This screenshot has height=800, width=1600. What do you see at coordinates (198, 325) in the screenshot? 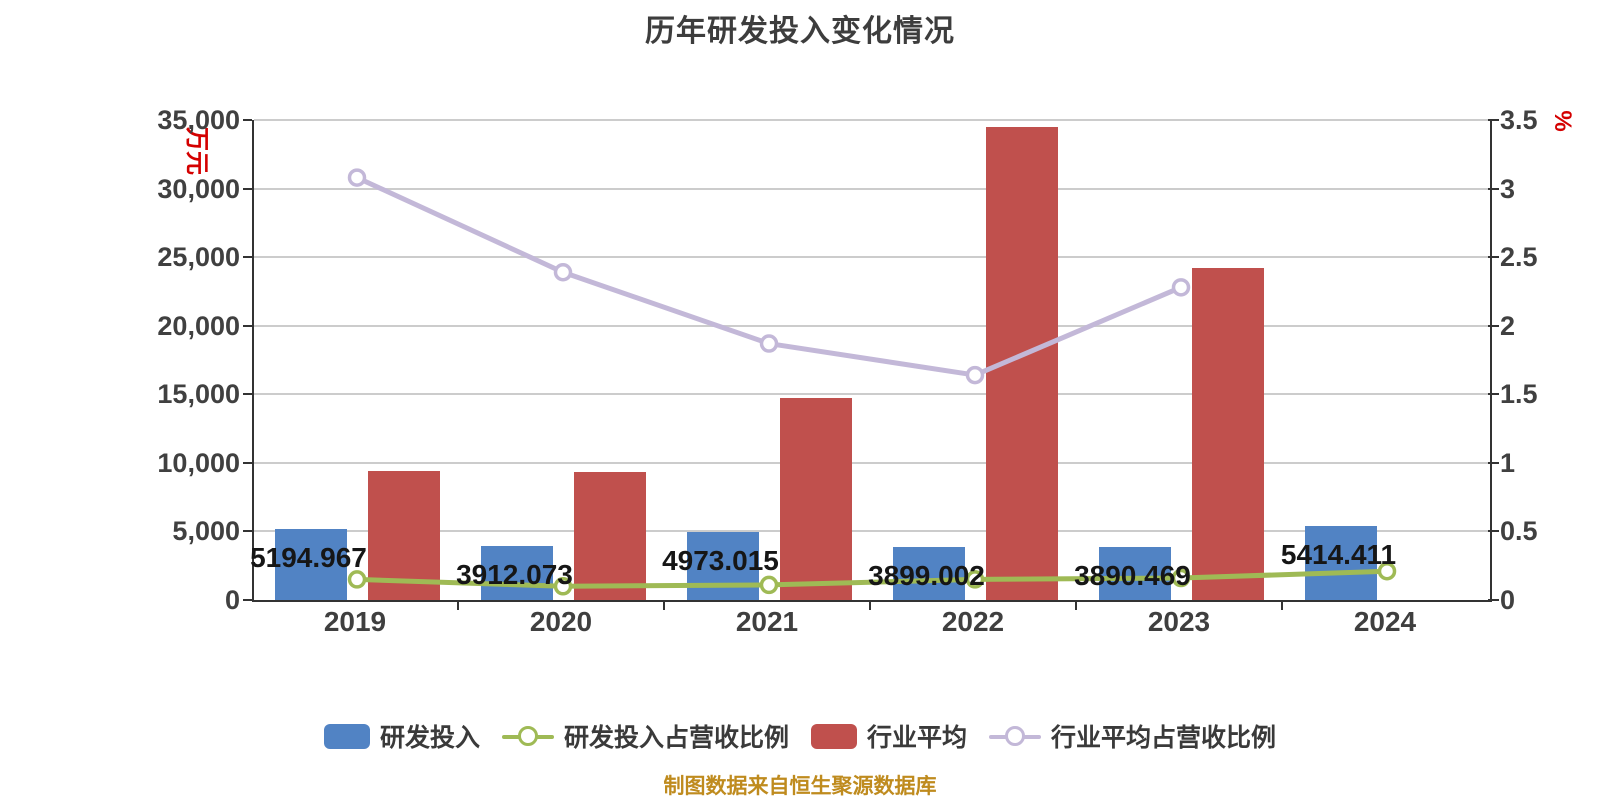
I see `left-axis-tick-label: 20,000` at bounding box center [198, 325].